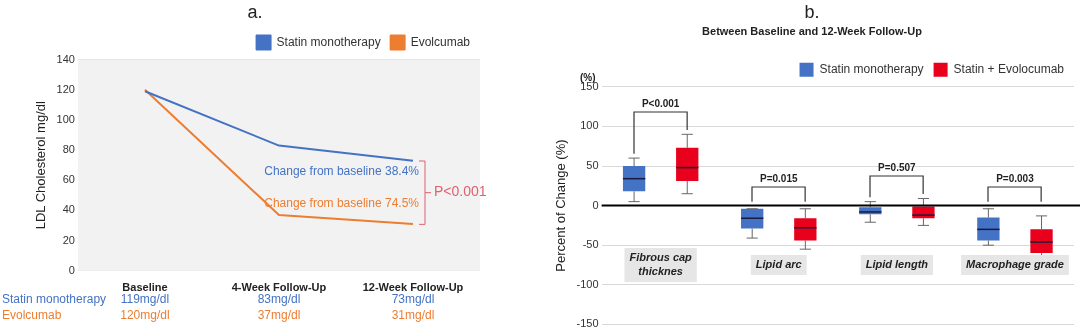 Image resolution: width=1080 pixels, height=334 pixels. I want to click on y-tick-label: 60, so click(68, 179).